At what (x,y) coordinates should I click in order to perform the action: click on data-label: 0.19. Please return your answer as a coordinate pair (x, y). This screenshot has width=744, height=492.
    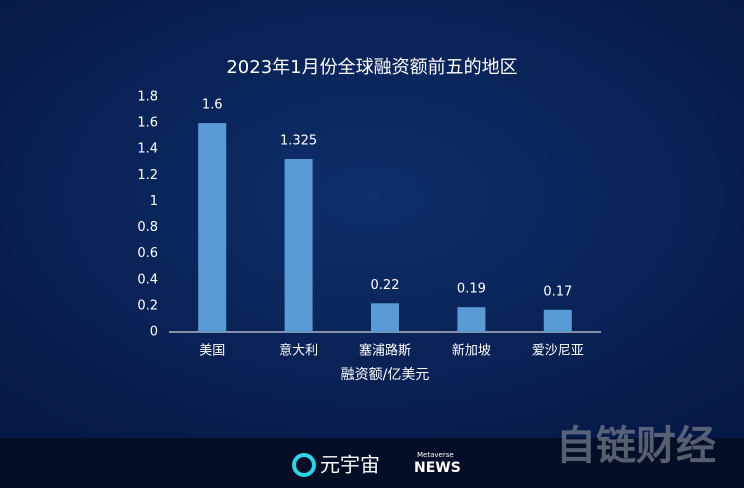
    Looking at the image, I should click on (471, 289).